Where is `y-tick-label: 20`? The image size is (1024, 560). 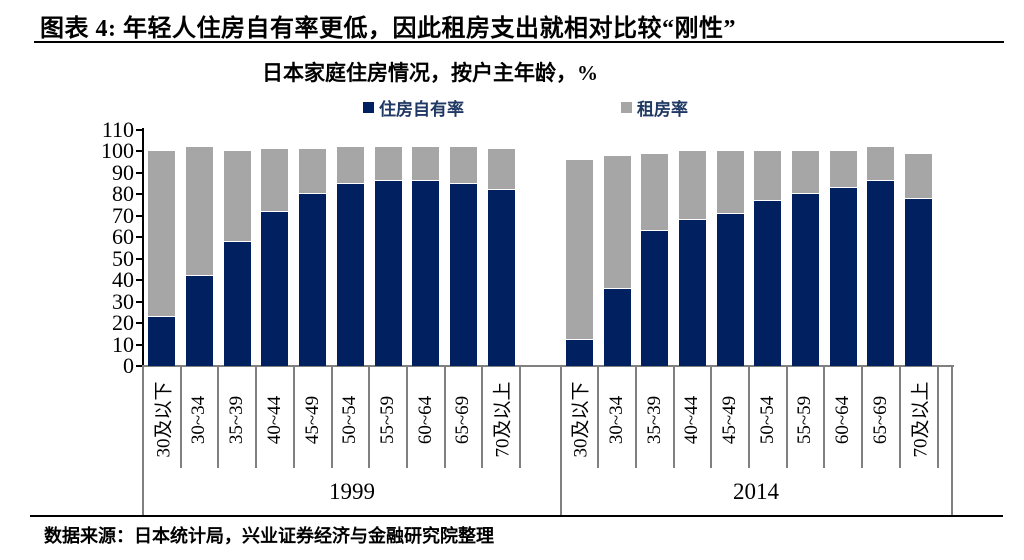
y-tick-label: 20 is located at coordinates (123, 323).